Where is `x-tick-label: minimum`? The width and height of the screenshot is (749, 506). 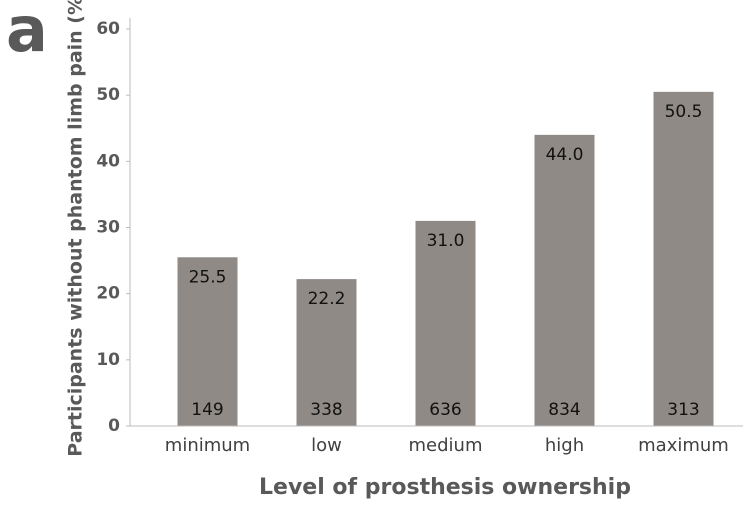
x-tick-label: minimum is located at coordinates (207, 445).